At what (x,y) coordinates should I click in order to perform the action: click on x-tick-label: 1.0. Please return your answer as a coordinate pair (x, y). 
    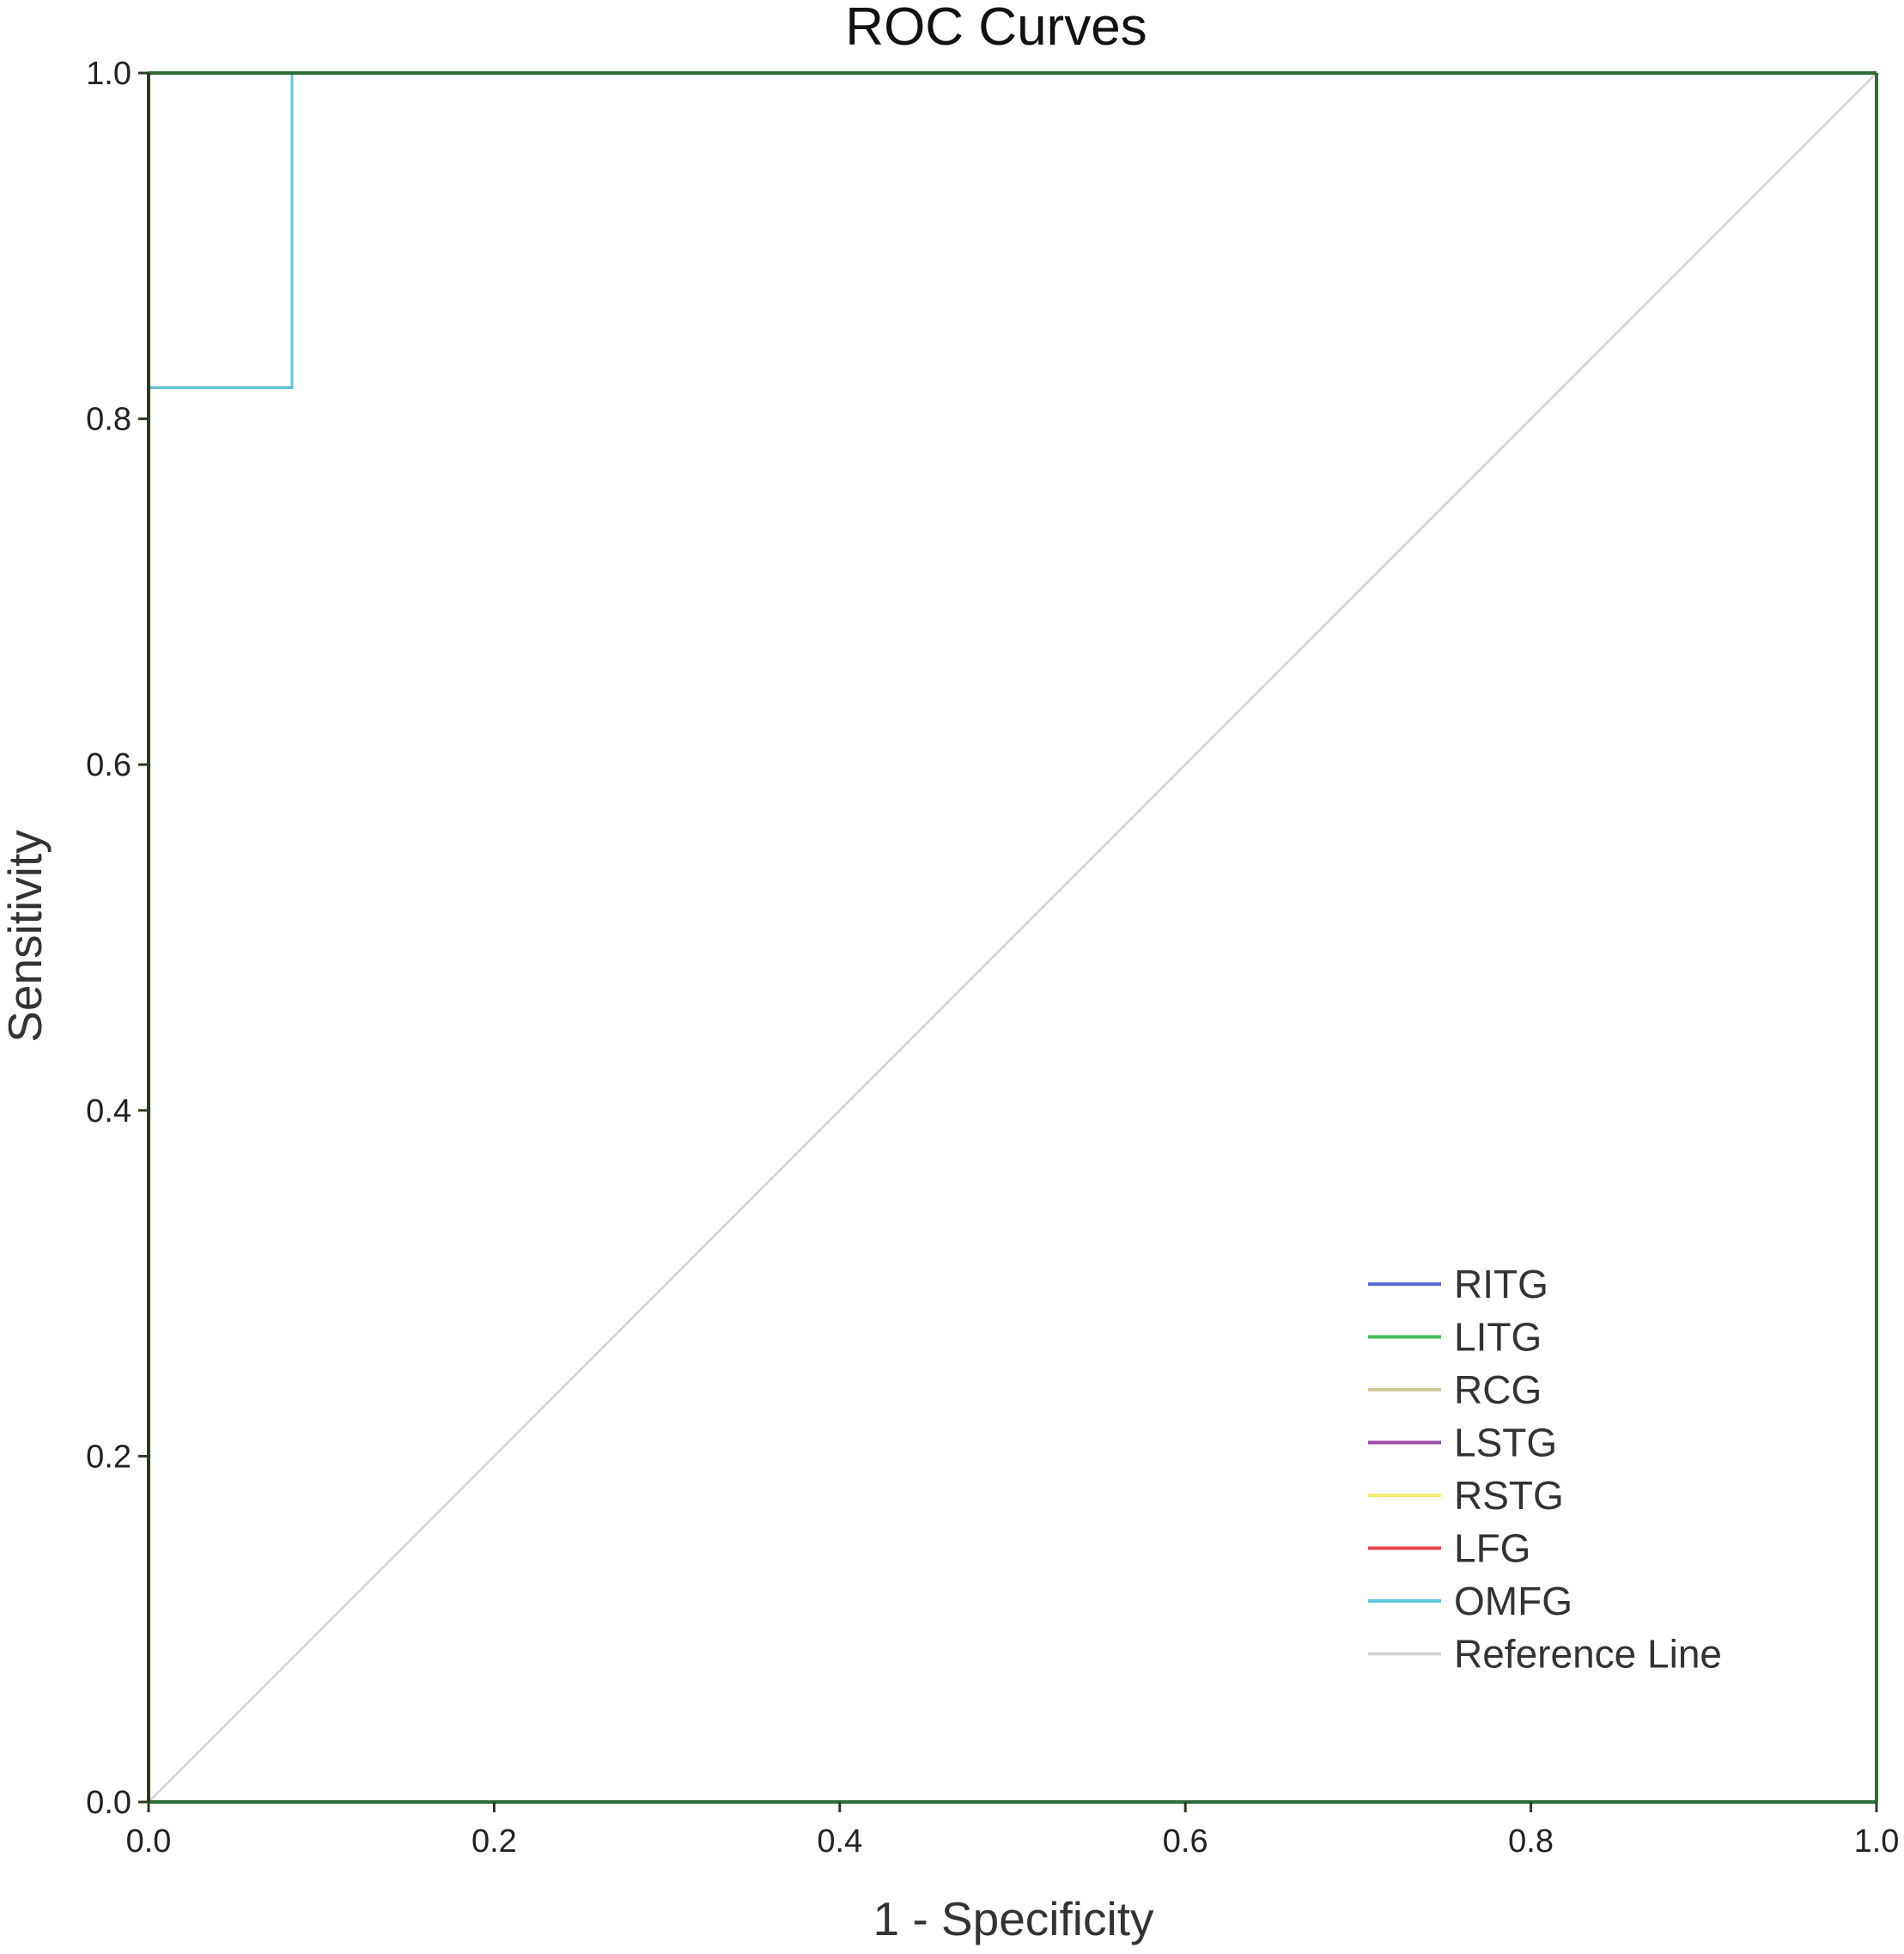
    Looking at the image, I should click on (1877, 1841).